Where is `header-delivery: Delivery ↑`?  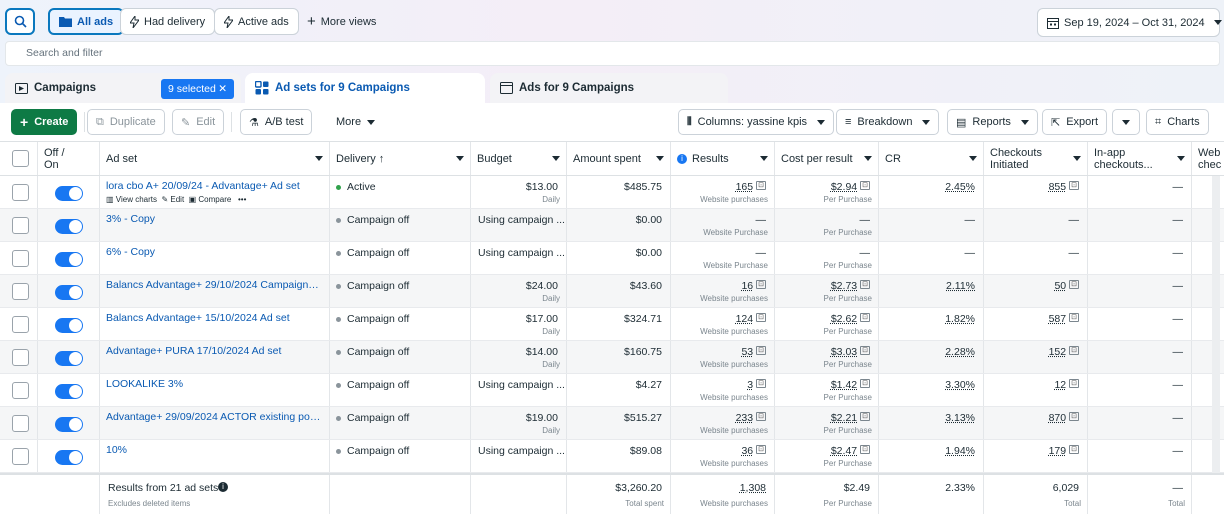
header-delivery: Delivery ↑ is located at coordinates (400, 158).